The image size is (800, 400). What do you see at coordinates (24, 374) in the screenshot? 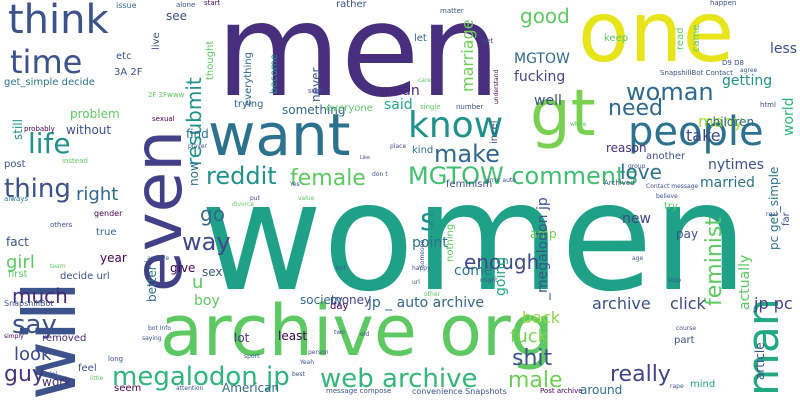
I see `word-guy: guy` at bounding box center [24, 374].